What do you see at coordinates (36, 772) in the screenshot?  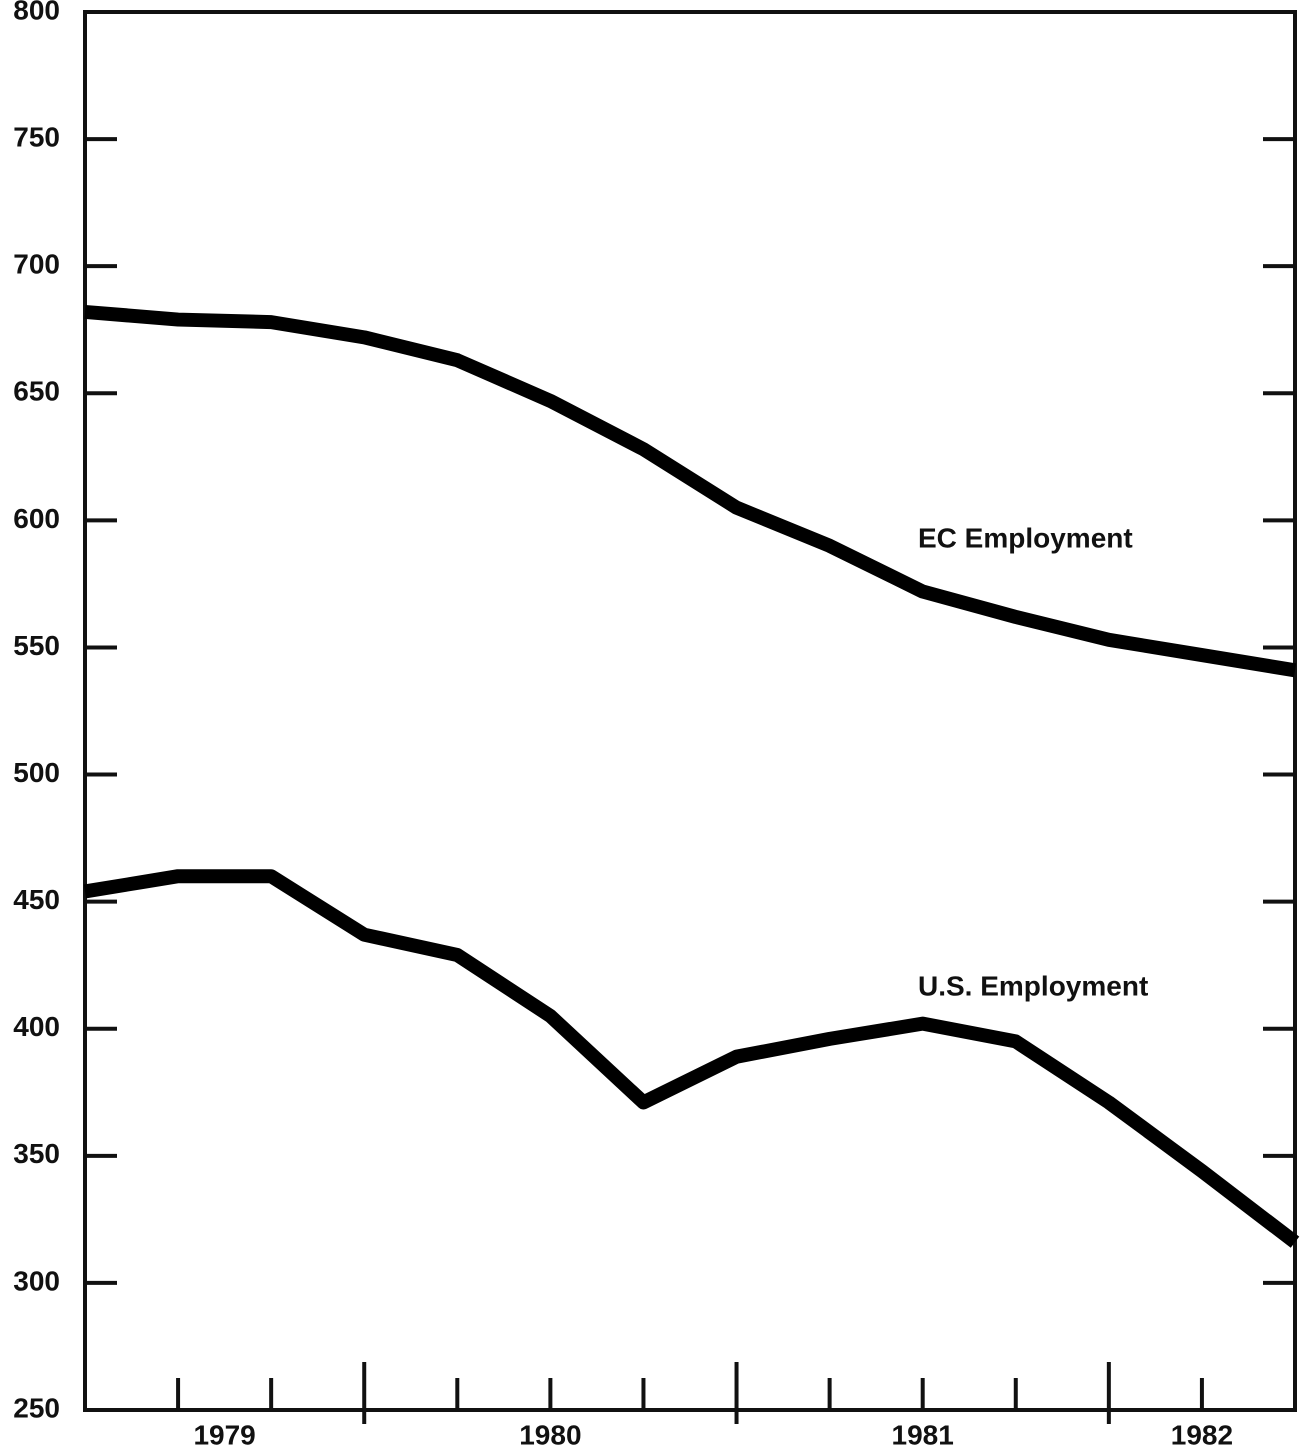 I see `y-tick-label: 500` at bounding box center [36, 772].